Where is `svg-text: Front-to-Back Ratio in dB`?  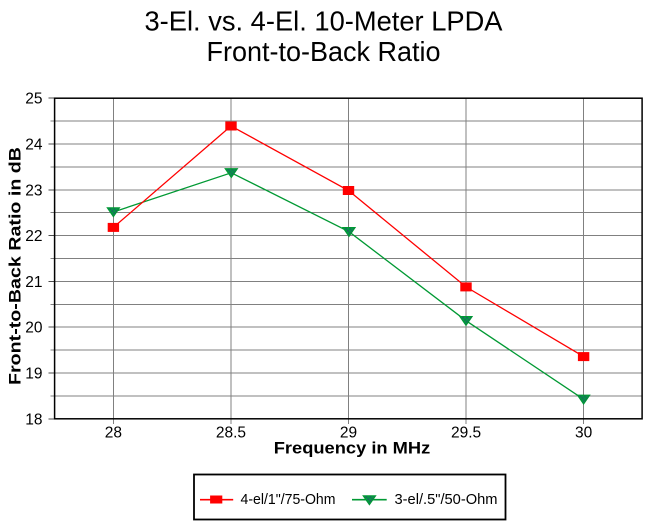
svg-text: Front-to-Back Ratio in dB is located at coordinates (14, 266).